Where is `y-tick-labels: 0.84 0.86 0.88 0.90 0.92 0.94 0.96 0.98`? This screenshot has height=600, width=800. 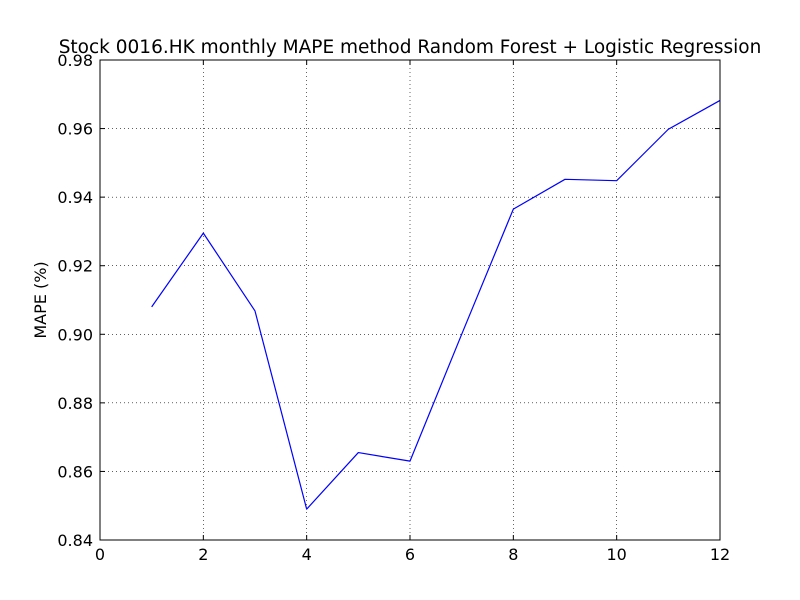 y-tick-labels: 0.84 0.86 0.88 0.90 0.92 0.94 0.96 0.98 is located at coordinates (75, 300).